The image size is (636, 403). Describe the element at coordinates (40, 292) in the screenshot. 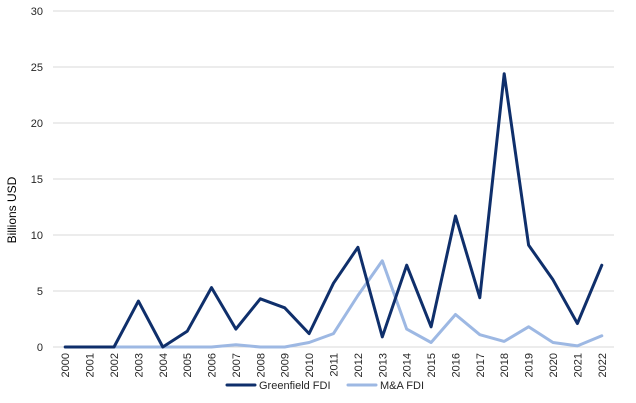

I see `y-tick-label: 5` at that location.